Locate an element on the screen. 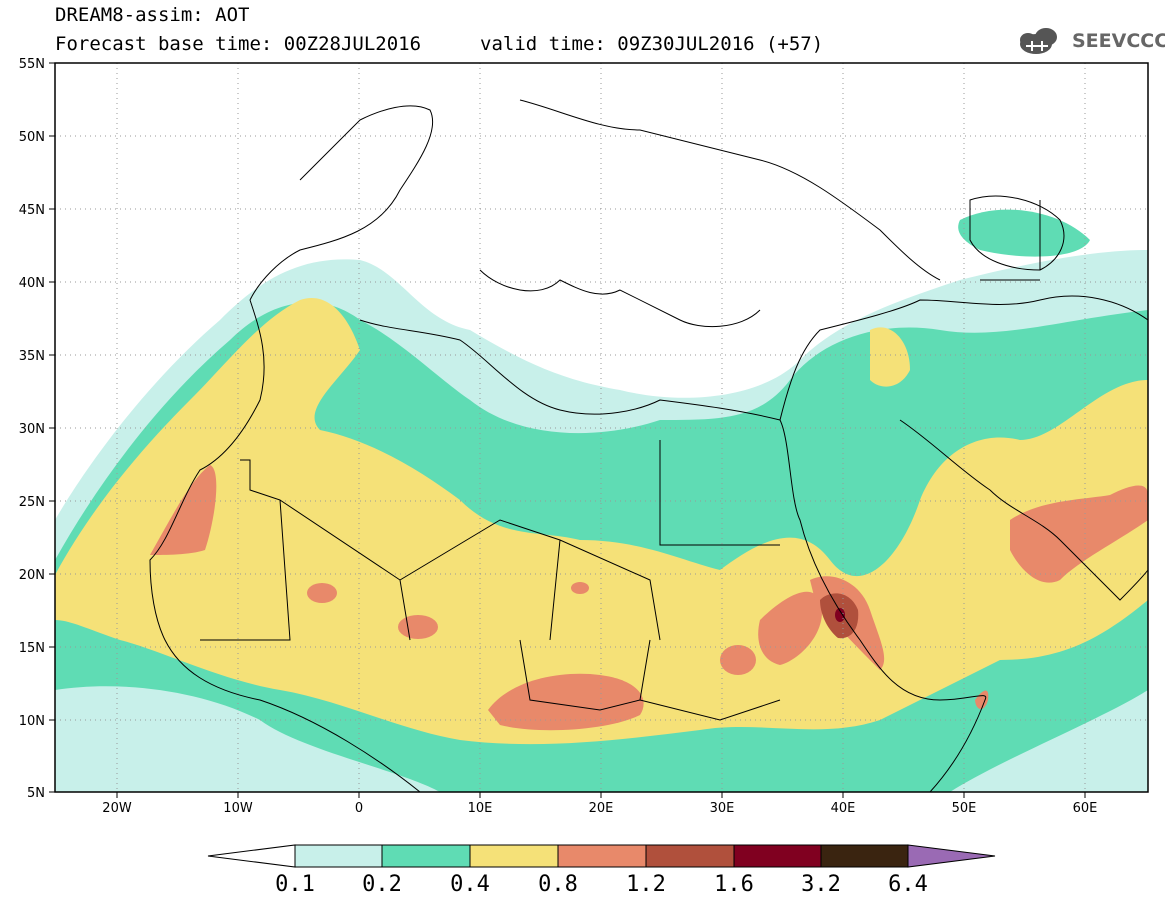 This screenshot has width=1165, height=905. y-tick-label: 30N is located at coordinates (32, 429).